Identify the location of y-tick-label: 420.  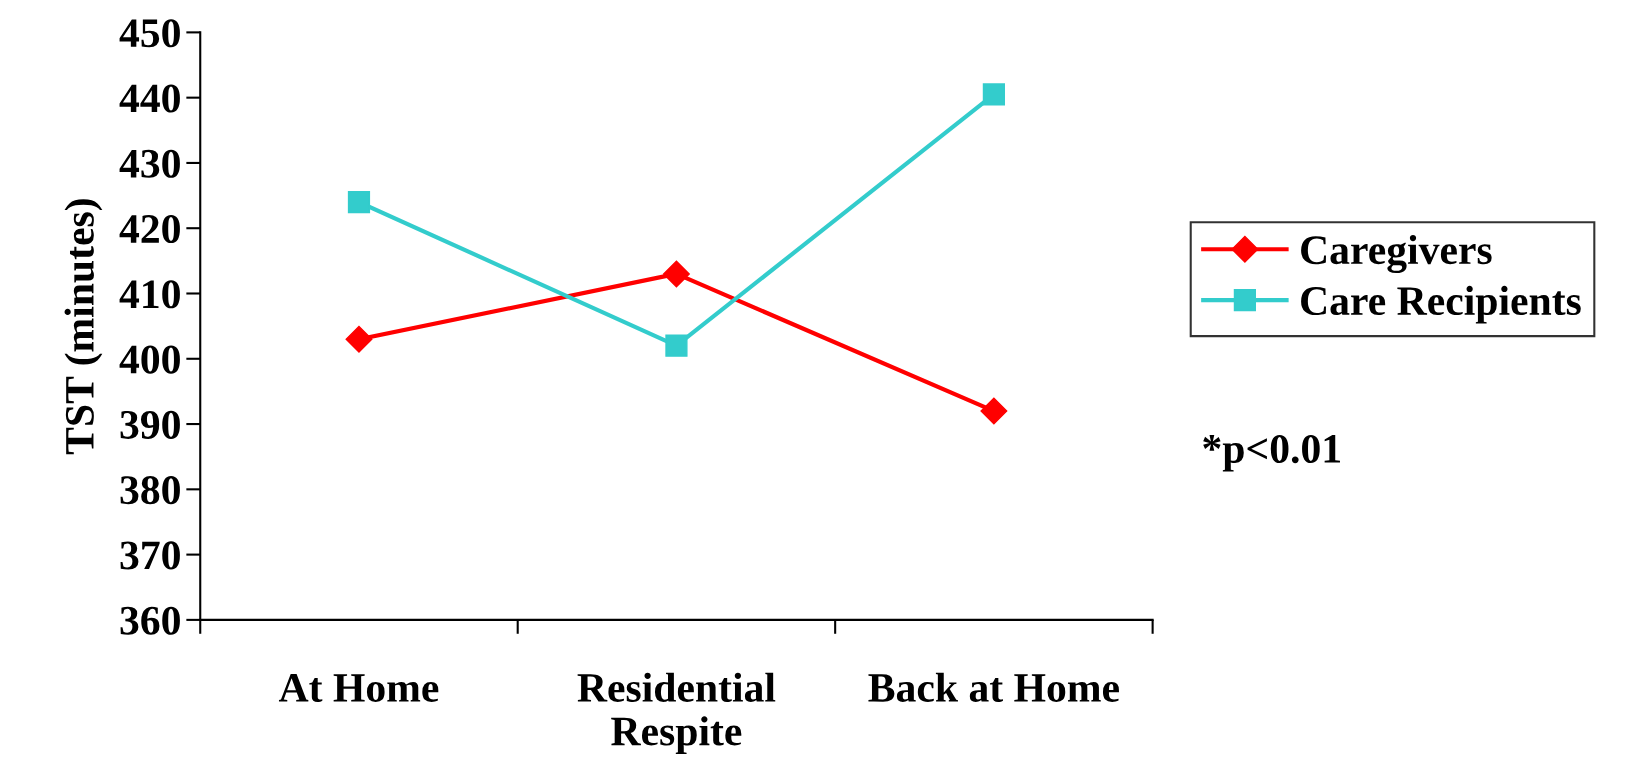
(149, 229).